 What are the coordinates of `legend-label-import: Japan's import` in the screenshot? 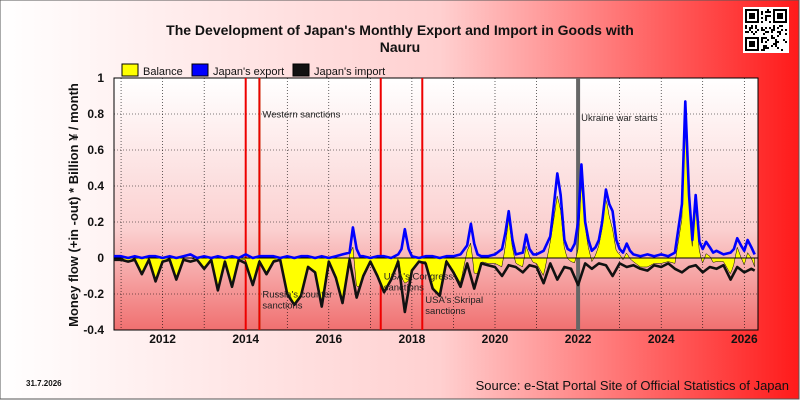 It's located at (349, 72).